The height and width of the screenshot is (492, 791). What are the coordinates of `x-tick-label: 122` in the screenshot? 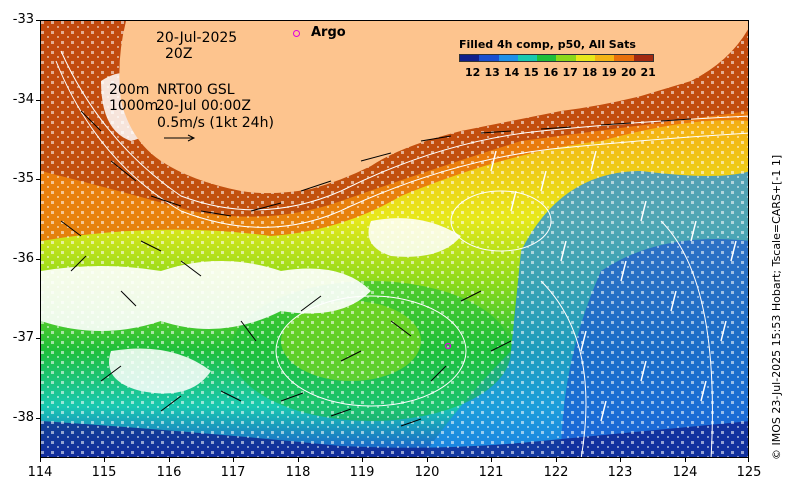 It's located at (556, 472).